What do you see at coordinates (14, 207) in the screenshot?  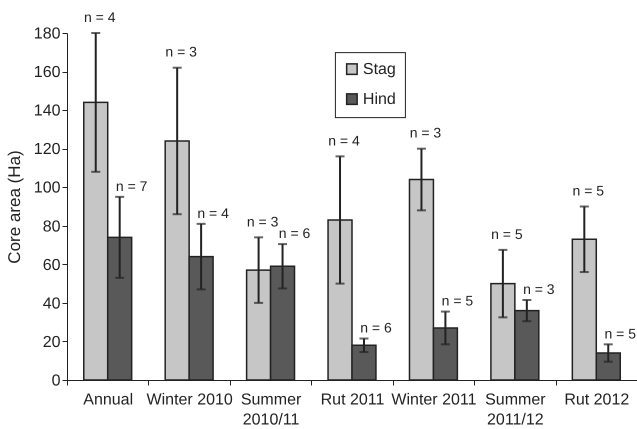 I see `y-axis-title: Core area (Ha)` at bounding box center [14, 207].